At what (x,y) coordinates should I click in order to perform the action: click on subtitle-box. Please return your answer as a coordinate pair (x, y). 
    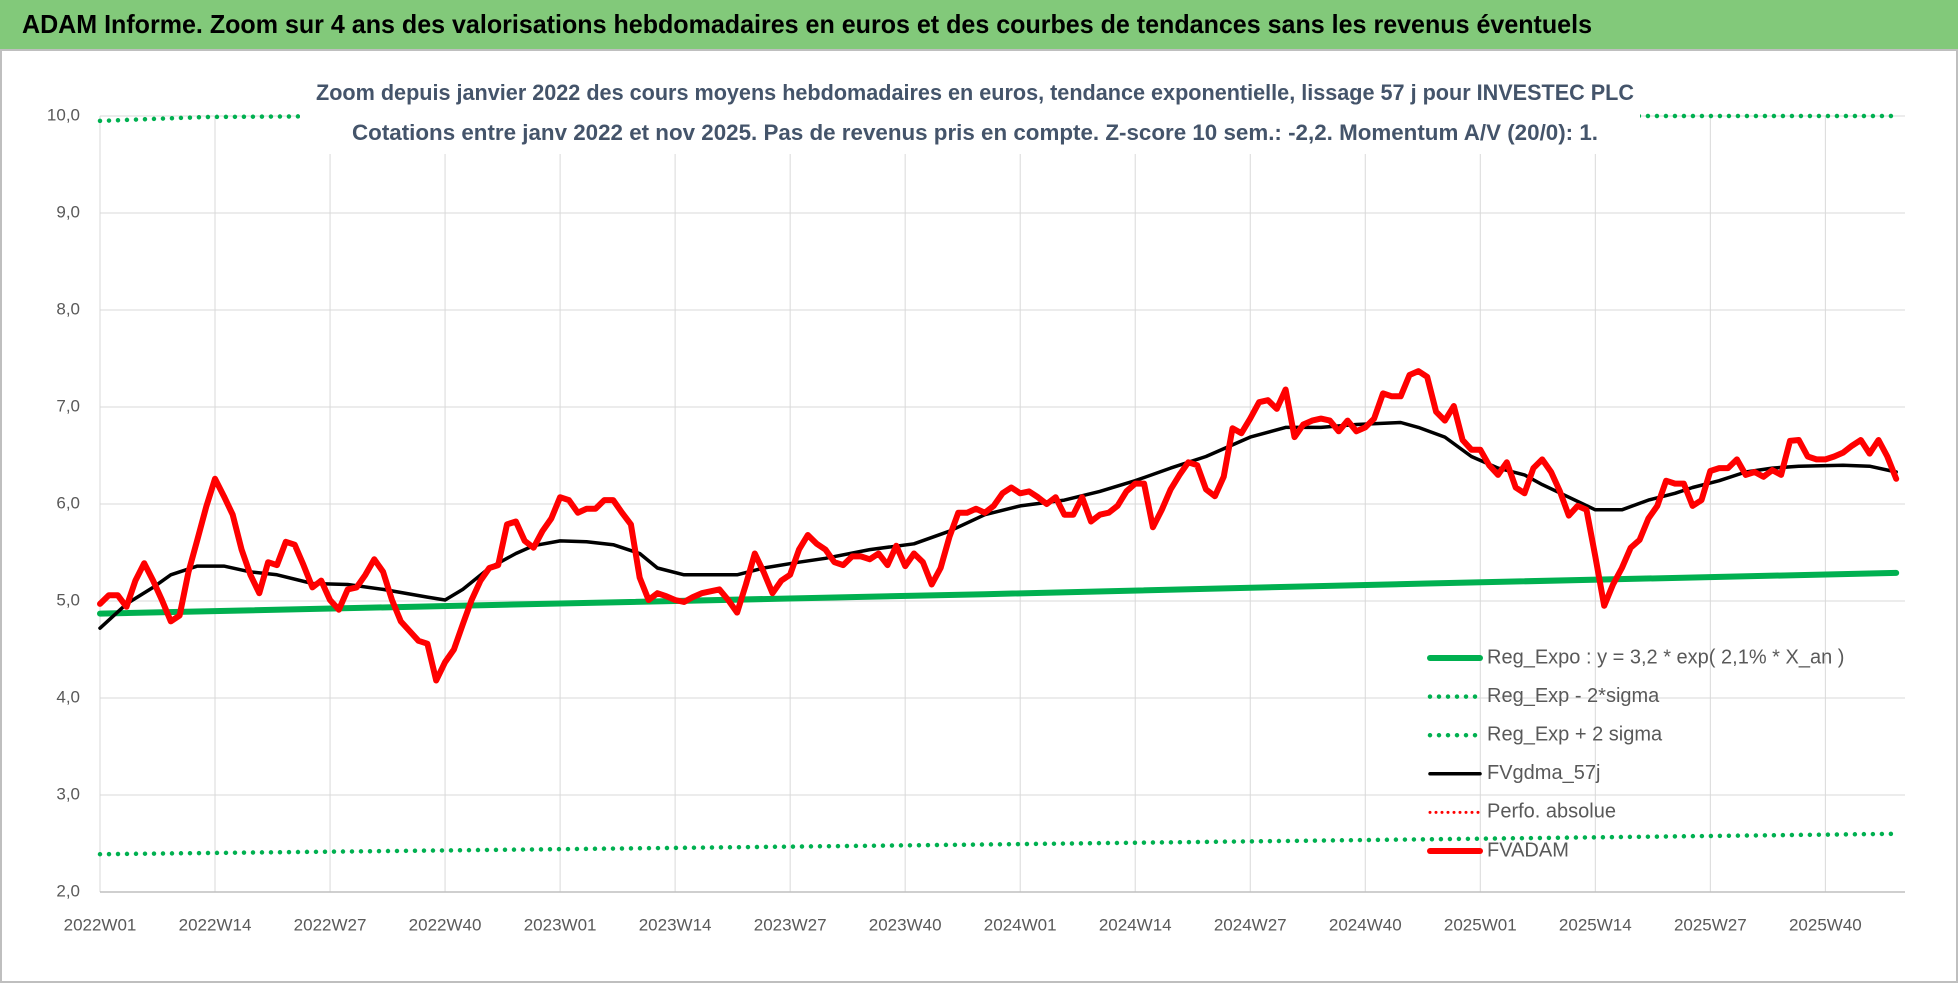
    Looking at the image, I should click on (970, 114).